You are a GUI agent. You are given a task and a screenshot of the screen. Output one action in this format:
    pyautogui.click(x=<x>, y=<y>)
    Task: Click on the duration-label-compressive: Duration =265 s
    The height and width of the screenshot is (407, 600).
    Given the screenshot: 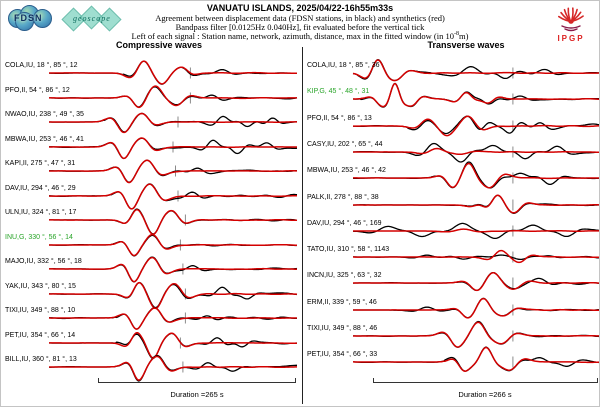 What is the action you would take?
    pyautogui.click(x=197, y=394)
    